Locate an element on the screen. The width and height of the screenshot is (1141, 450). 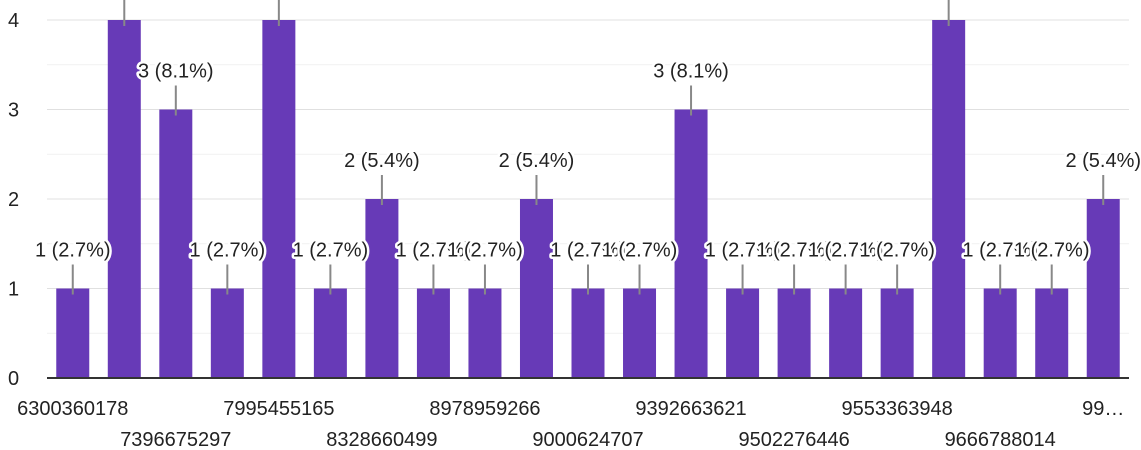
x-tick-label: 9392663621 is located at coordinates (690, 409).